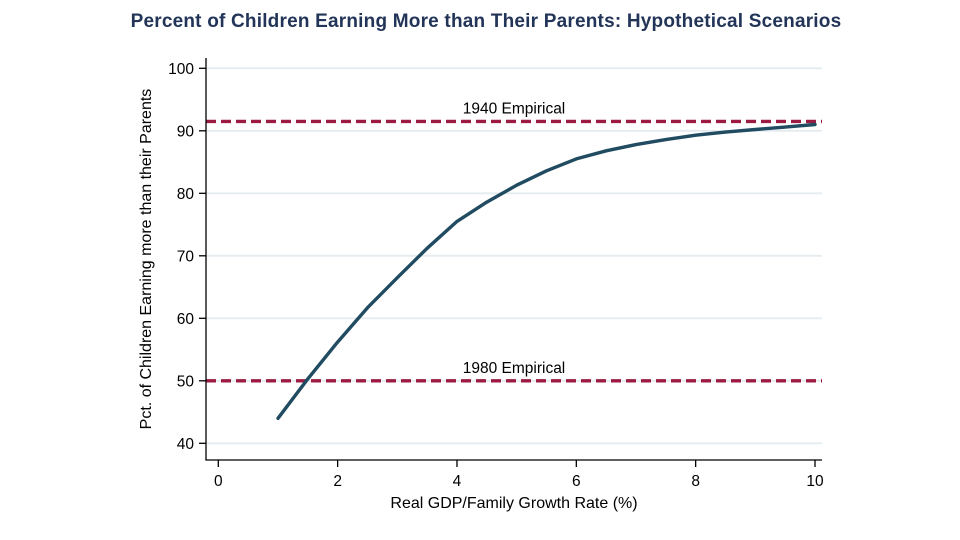  What do you see at coordinates (186, 131) in the screenshot?
I see `y-tick-label: 90` at bounding box center [186, 131].